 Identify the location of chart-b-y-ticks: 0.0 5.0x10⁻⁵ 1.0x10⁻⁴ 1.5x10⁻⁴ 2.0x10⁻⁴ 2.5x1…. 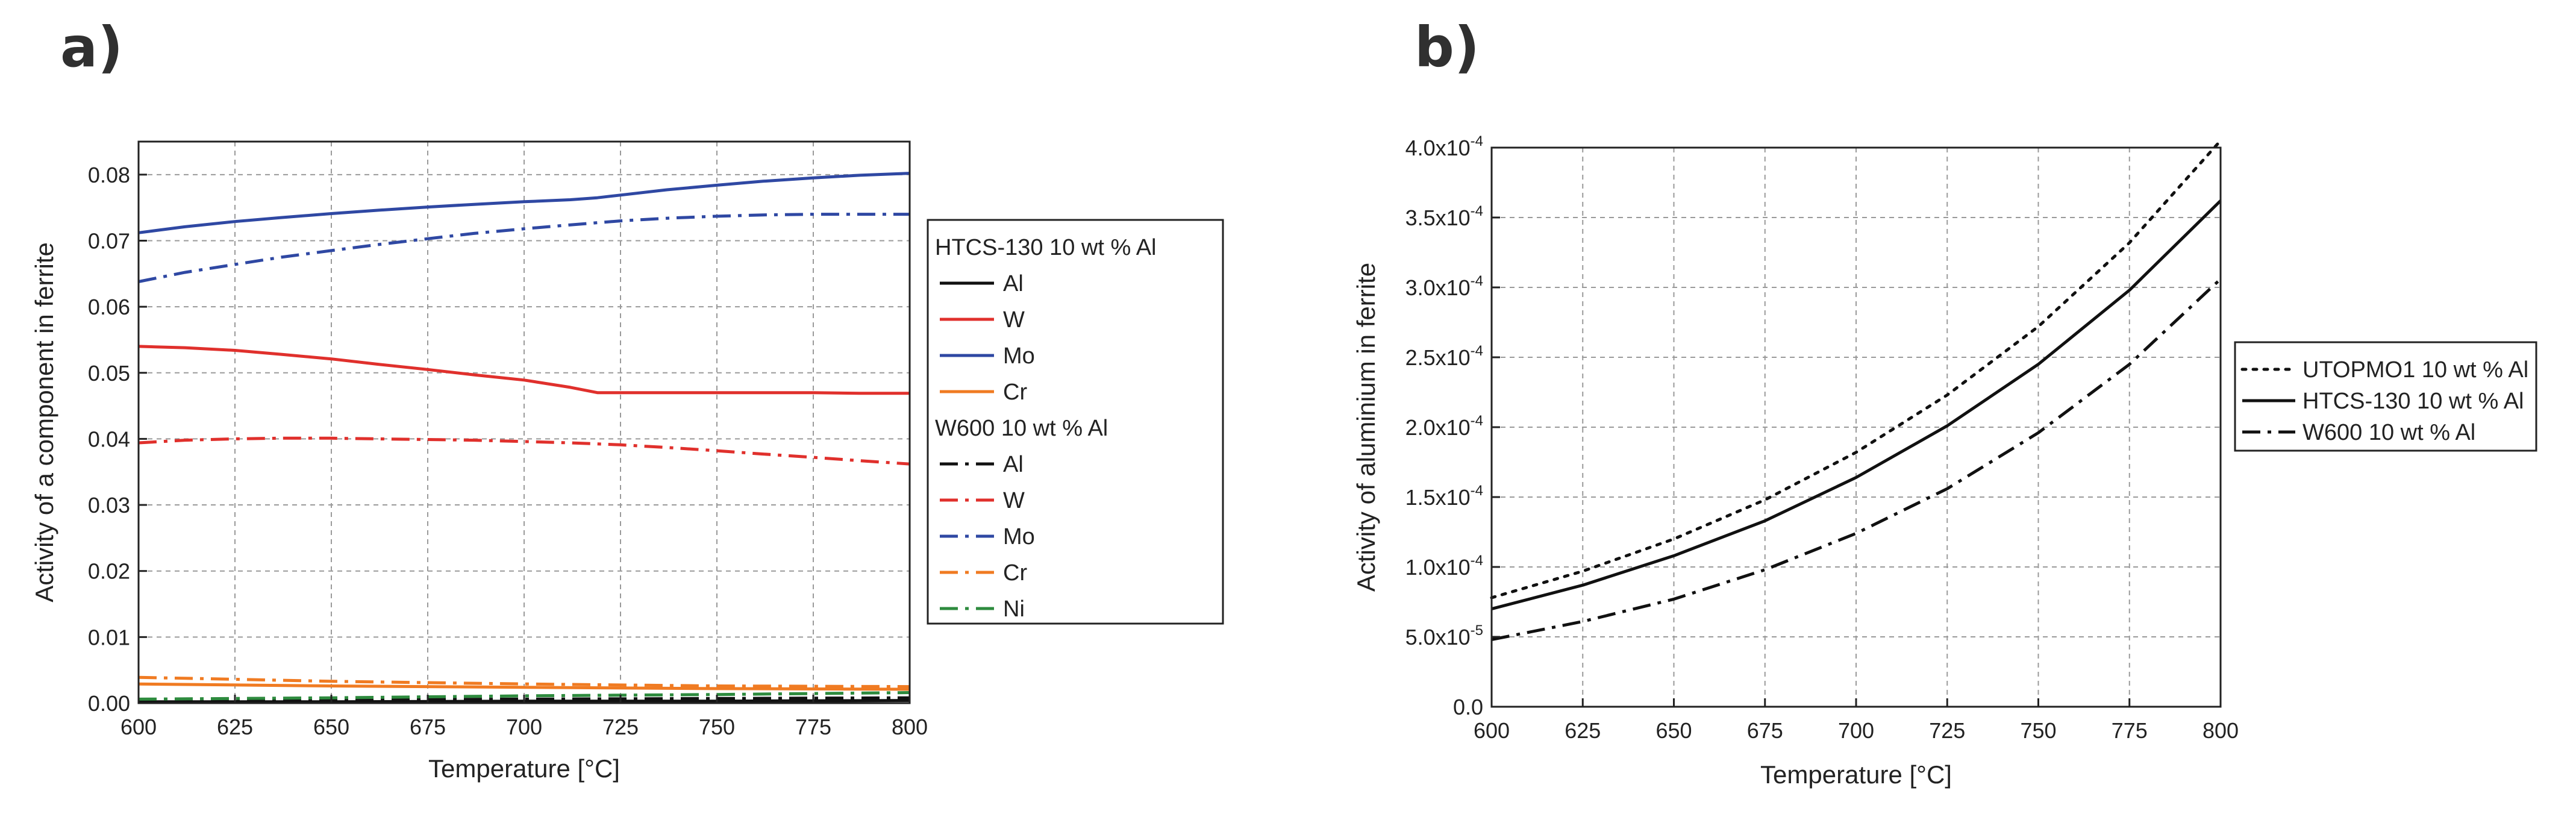
(1453, 426).